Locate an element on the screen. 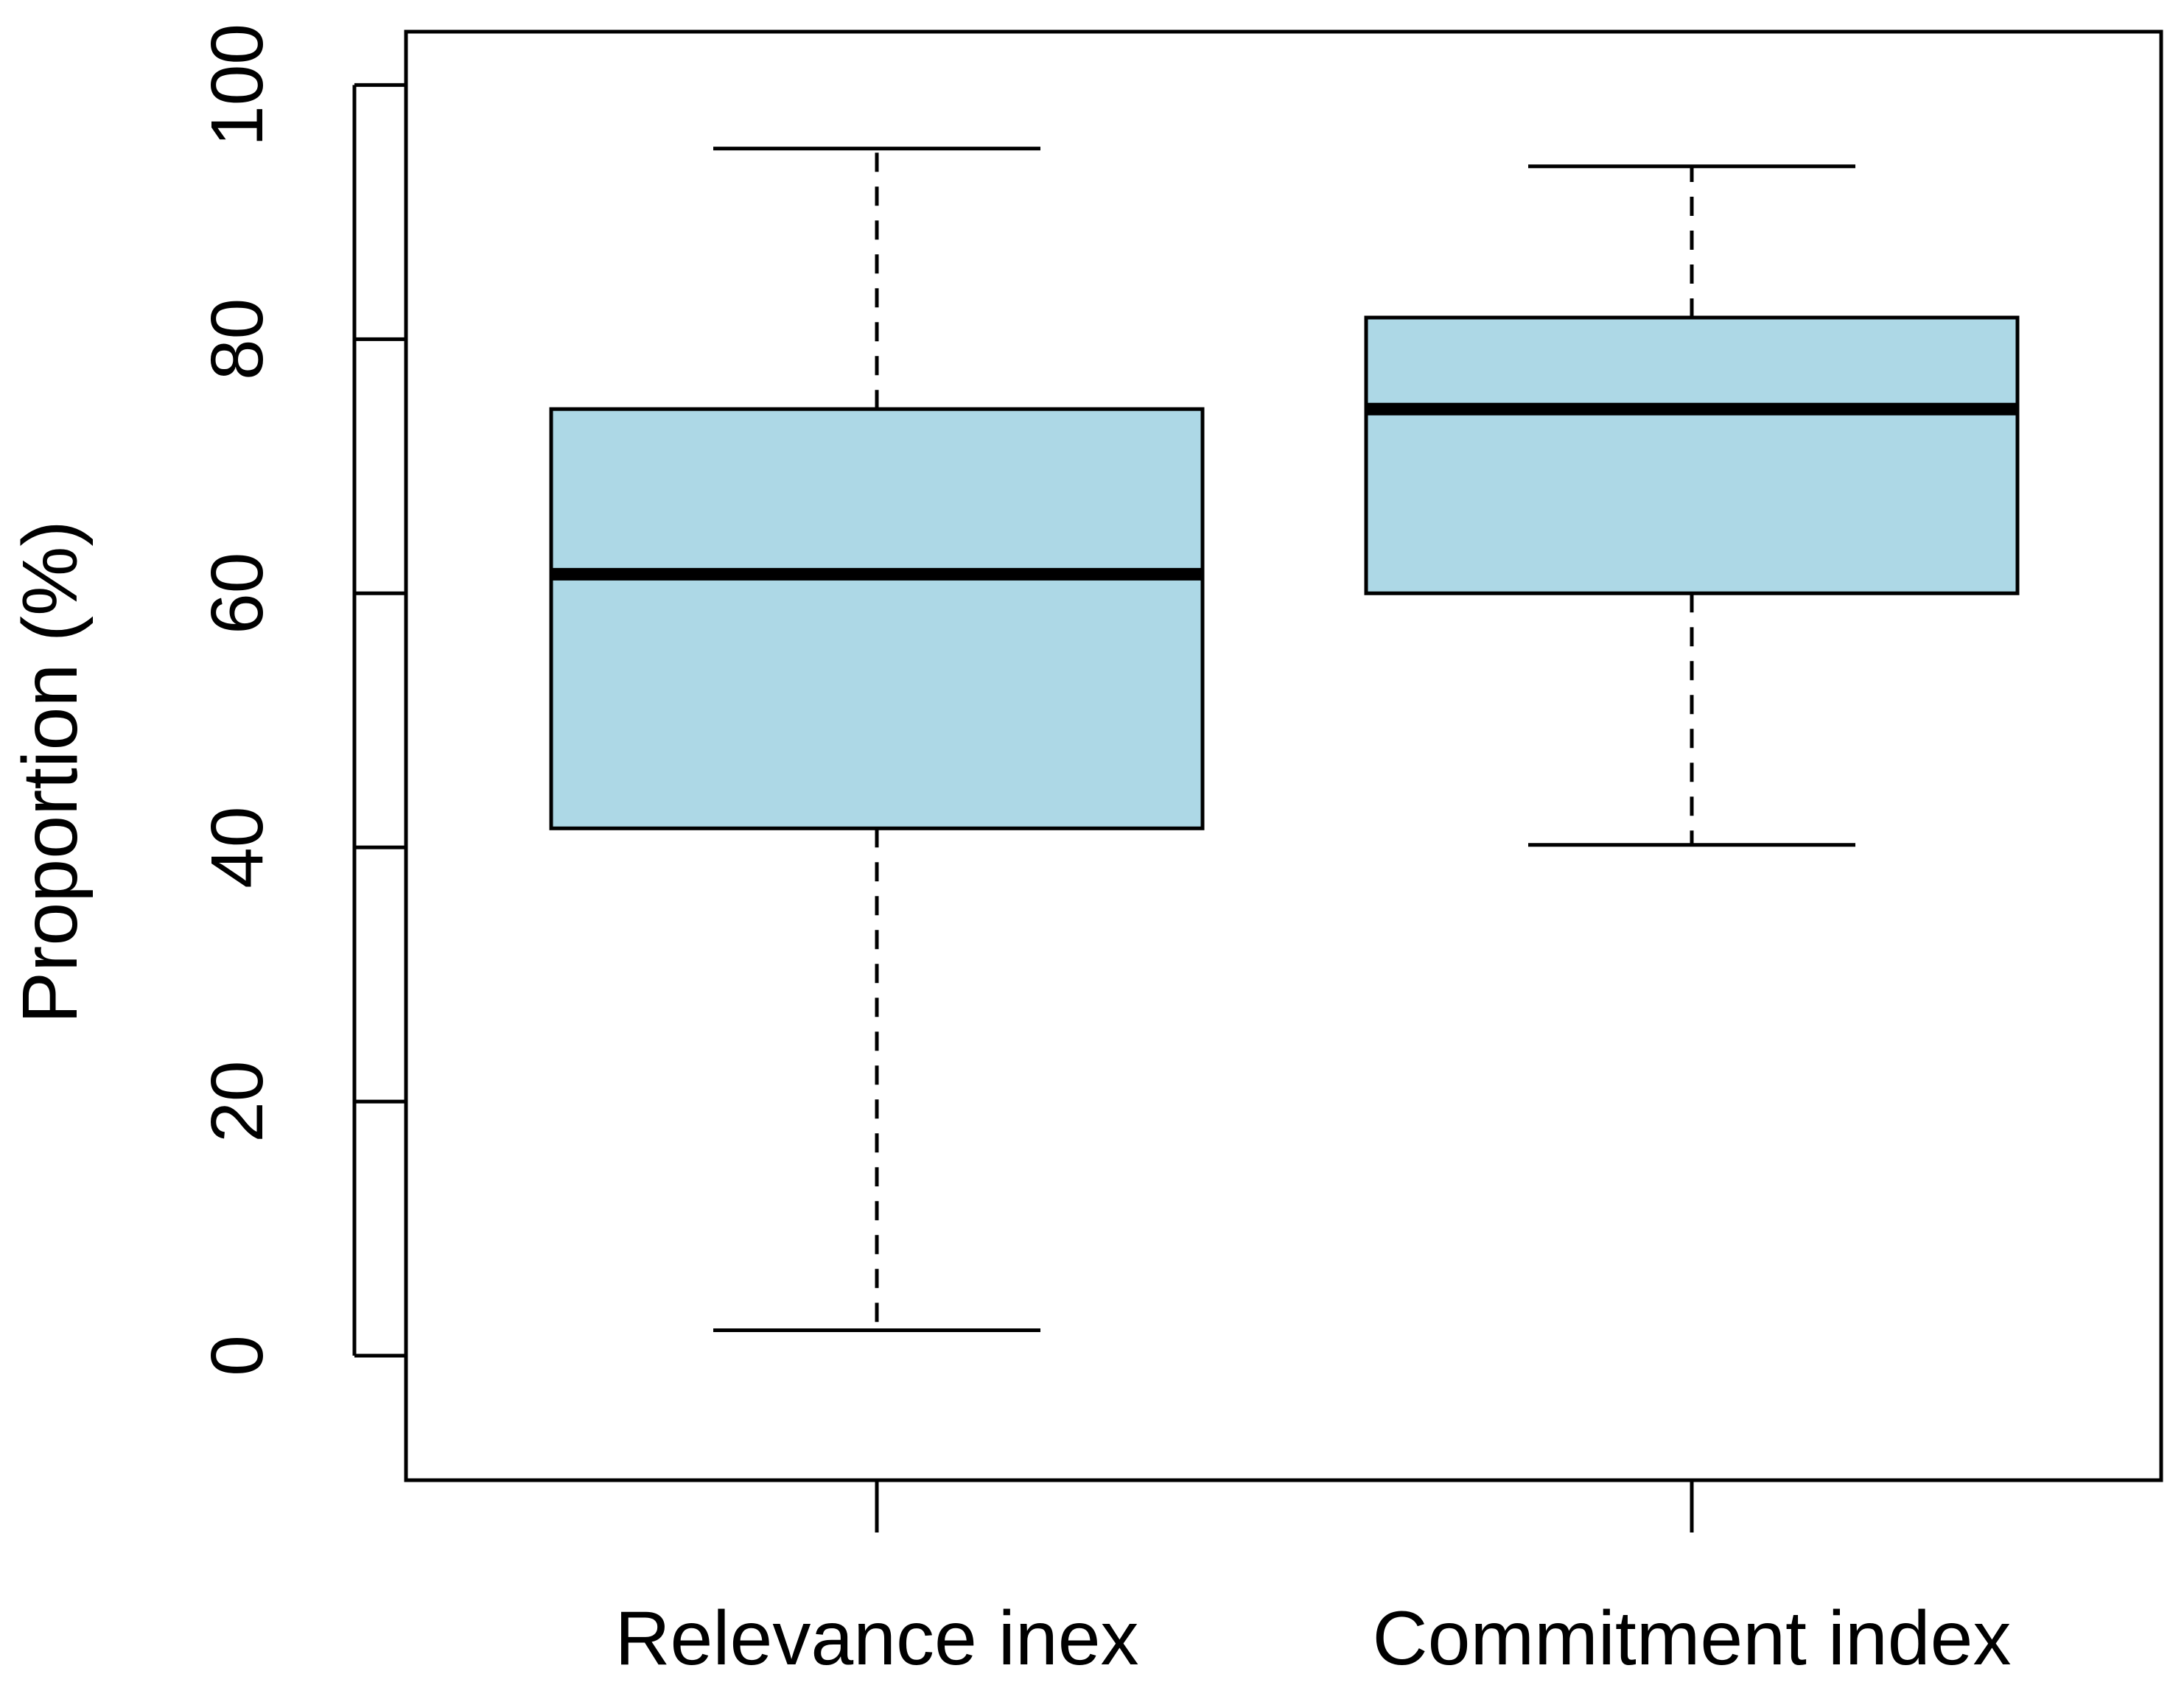 This screenshot has width=2184, height=1685. y-tick-label: 80 is located at coordinates (238, 339).